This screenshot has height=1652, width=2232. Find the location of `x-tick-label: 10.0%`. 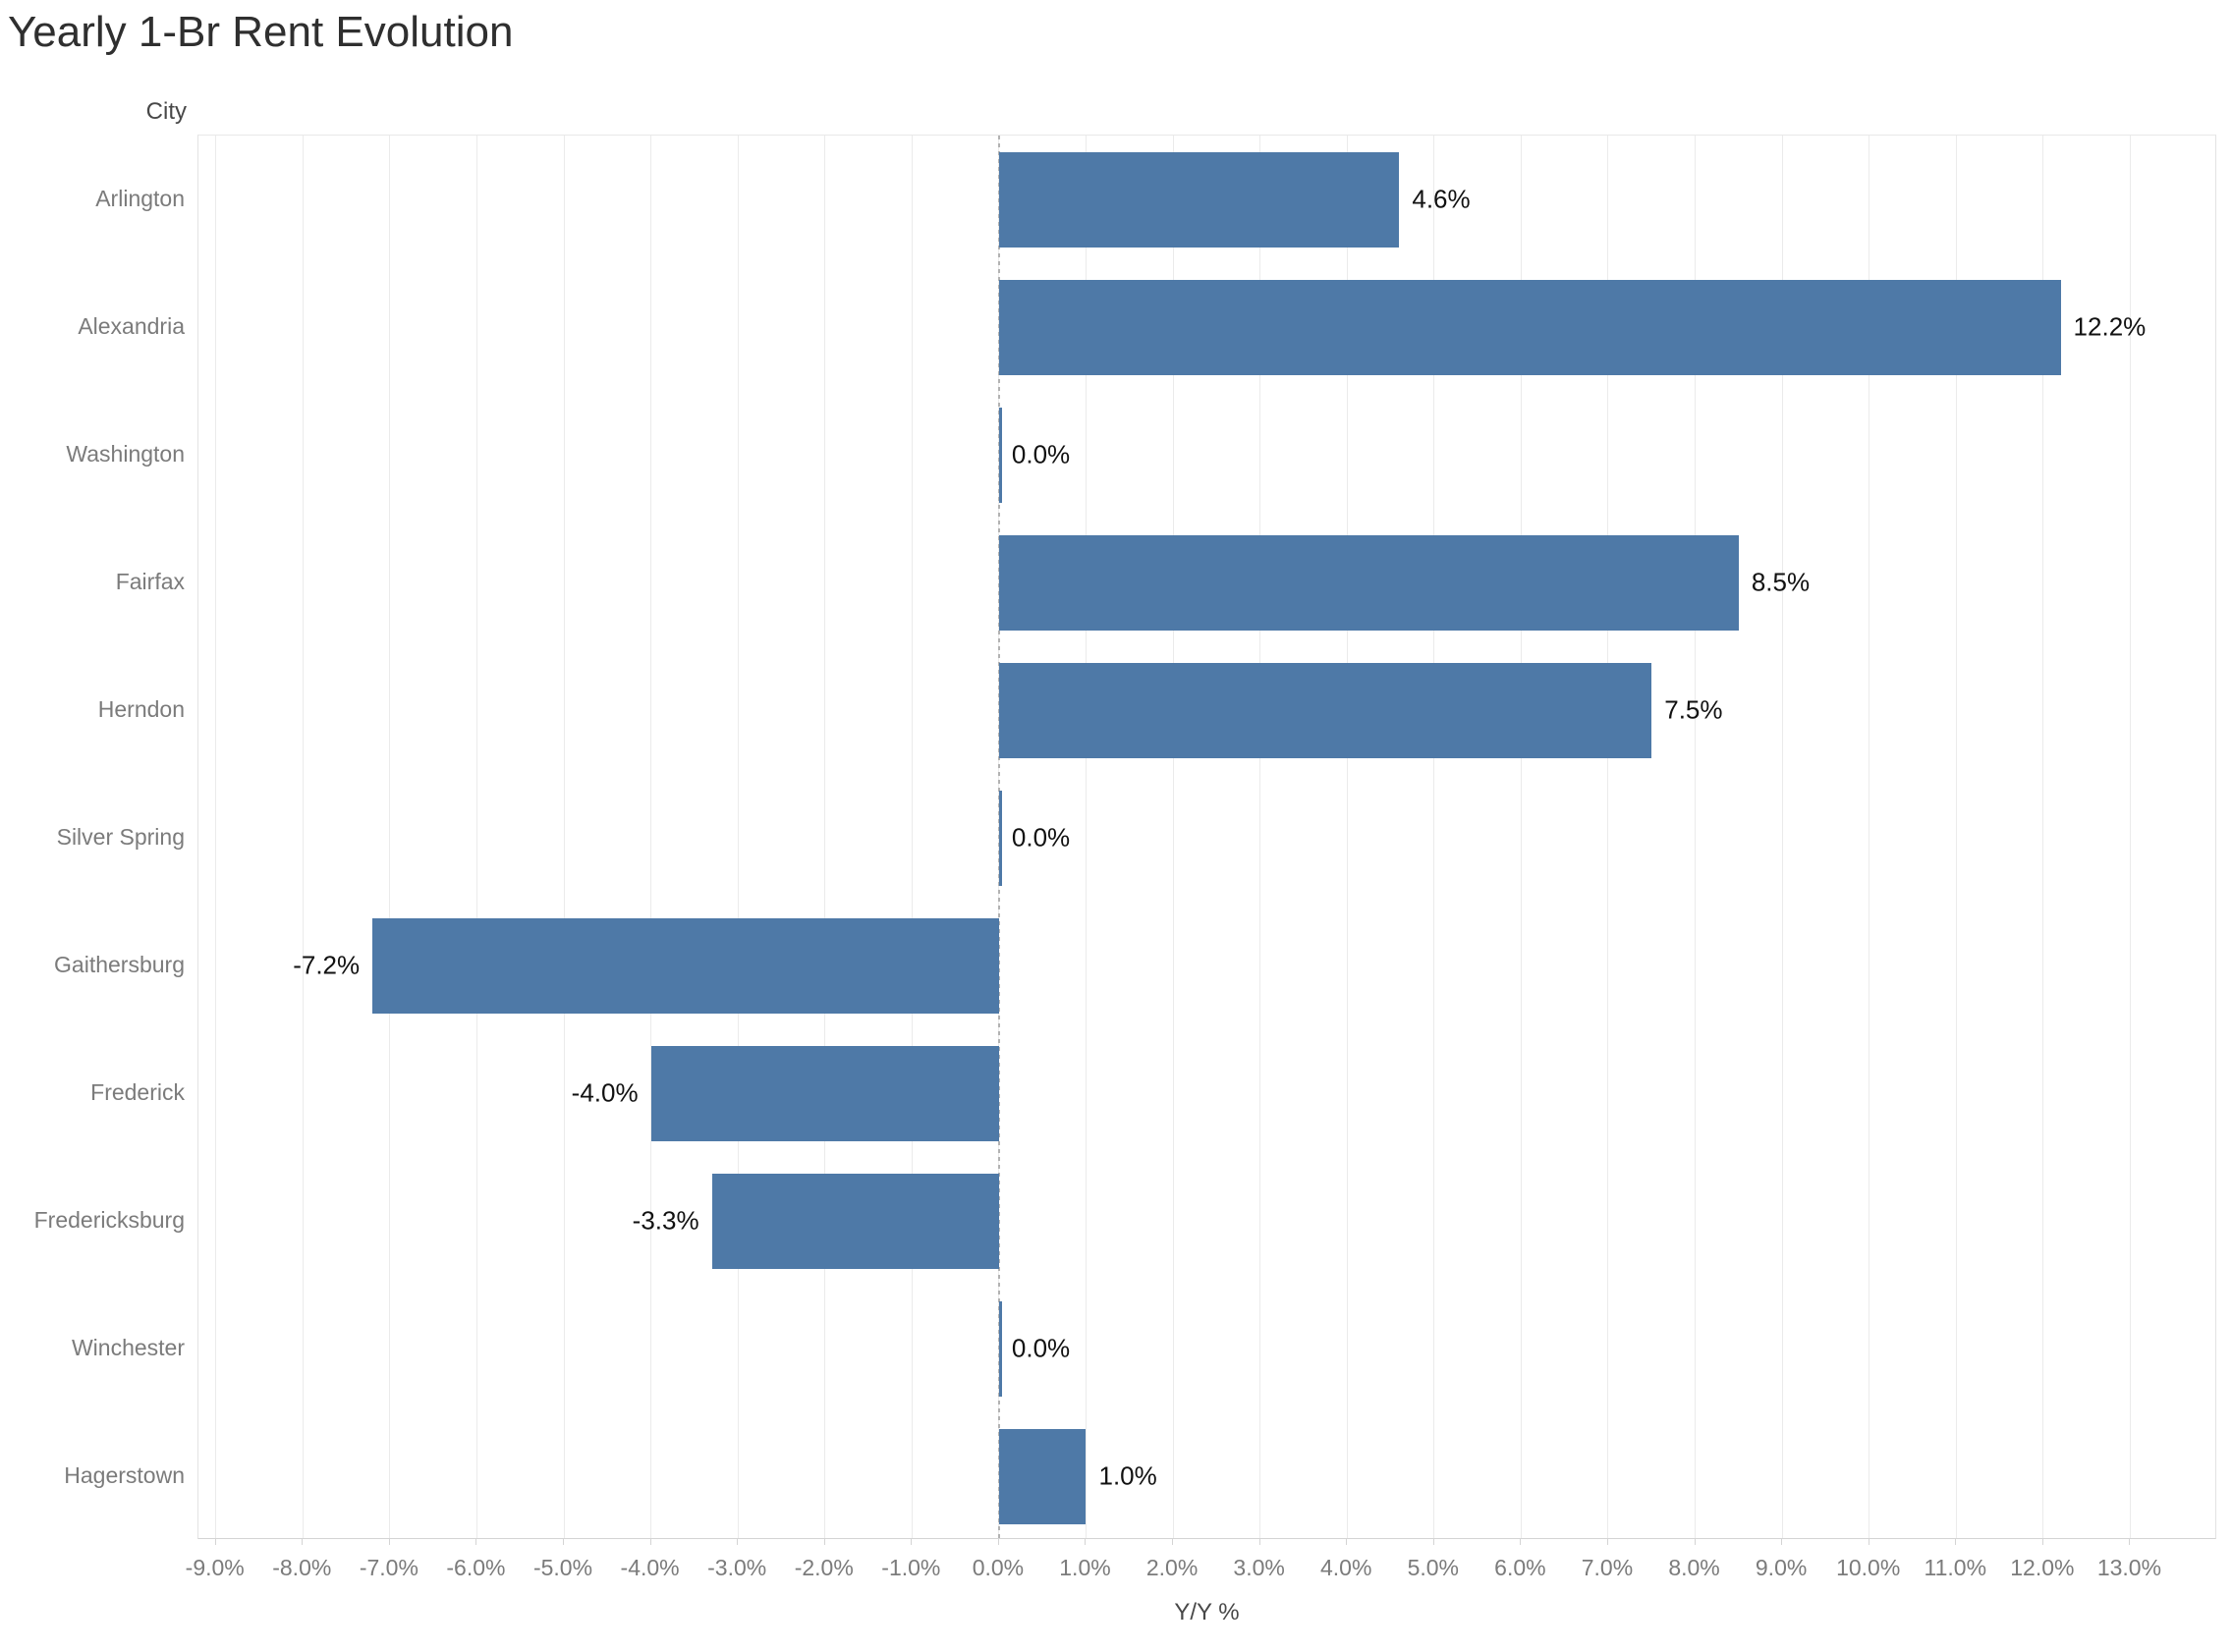

x-tick-label: 10.0% is located at coordinates (1869, 1567).